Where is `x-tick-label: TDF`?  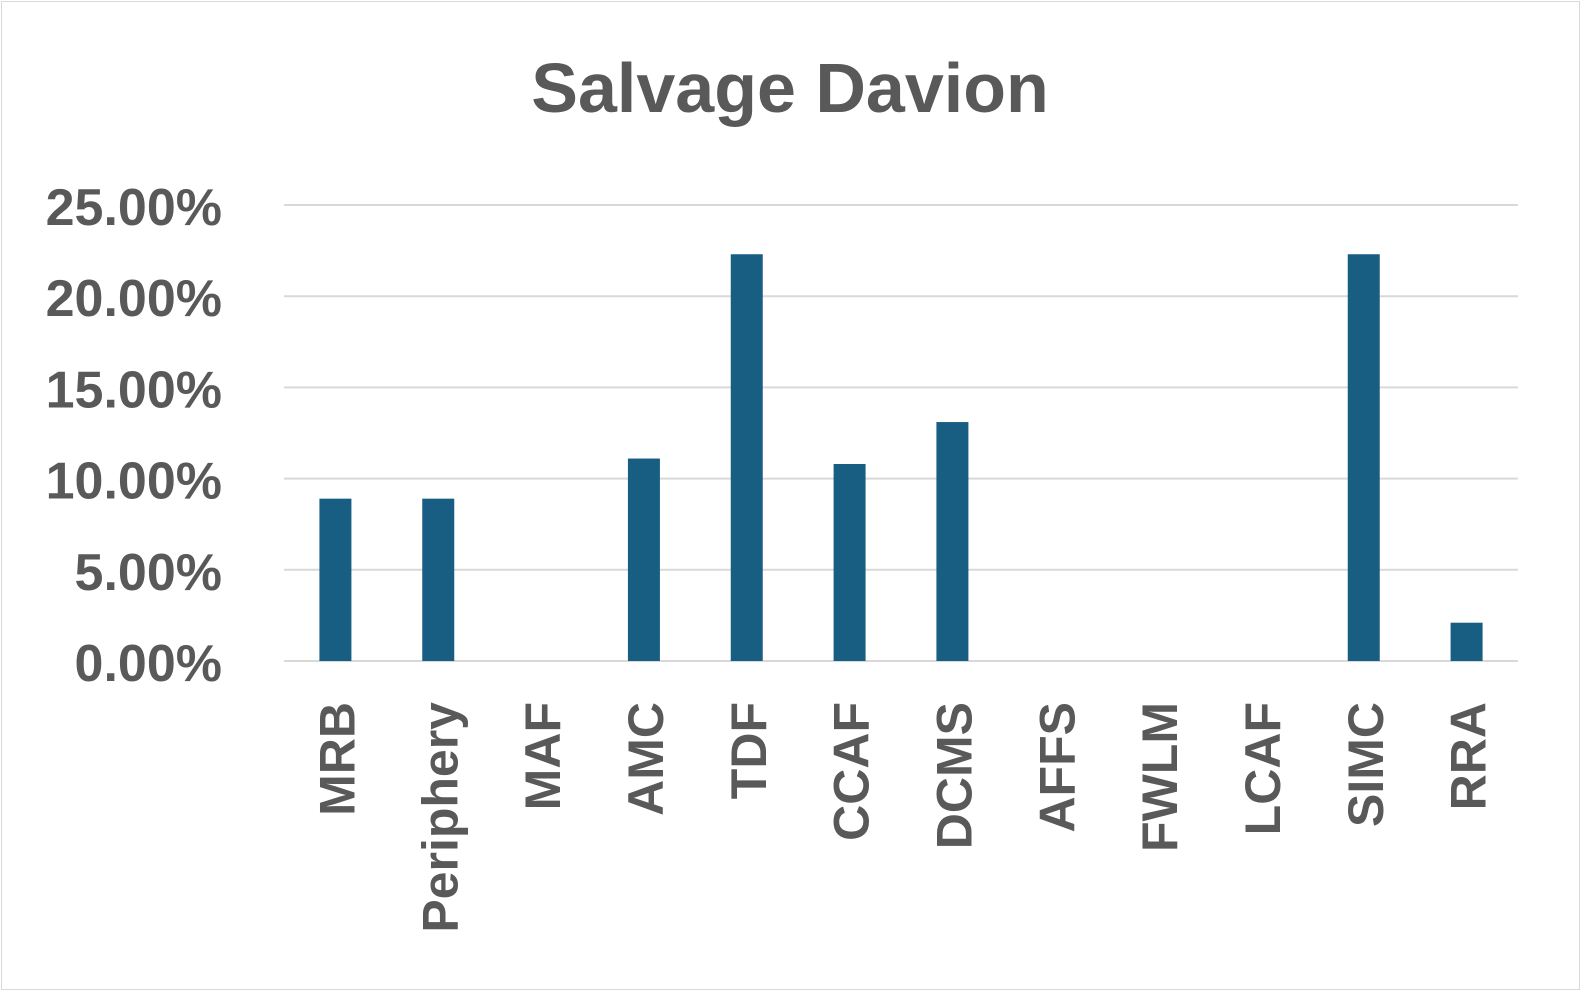 x-tick-label: TDF is located at coordinates (749, 750).